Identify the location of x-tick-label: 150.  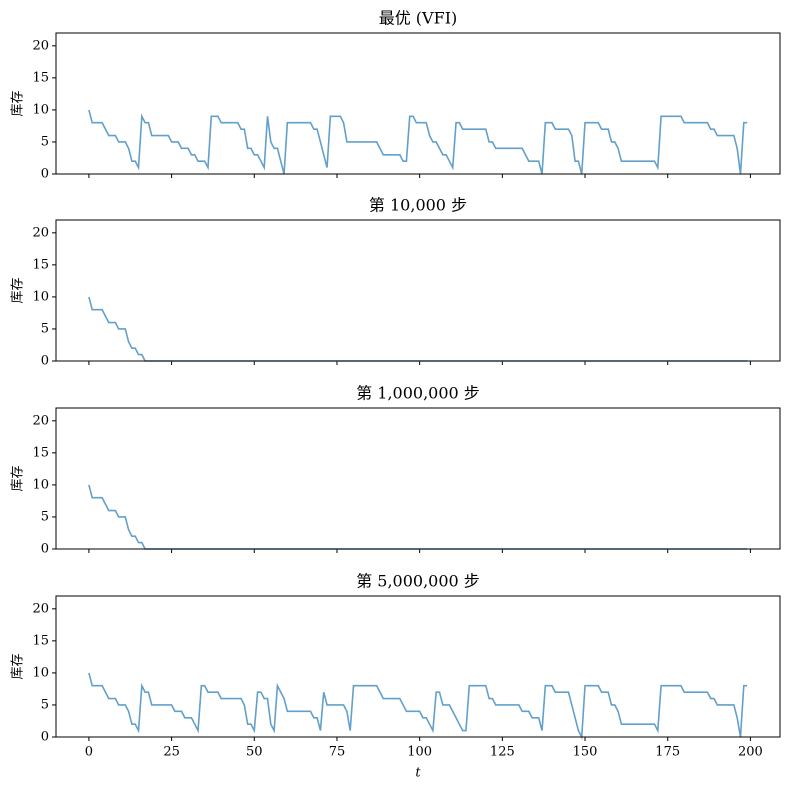
(585, 752).